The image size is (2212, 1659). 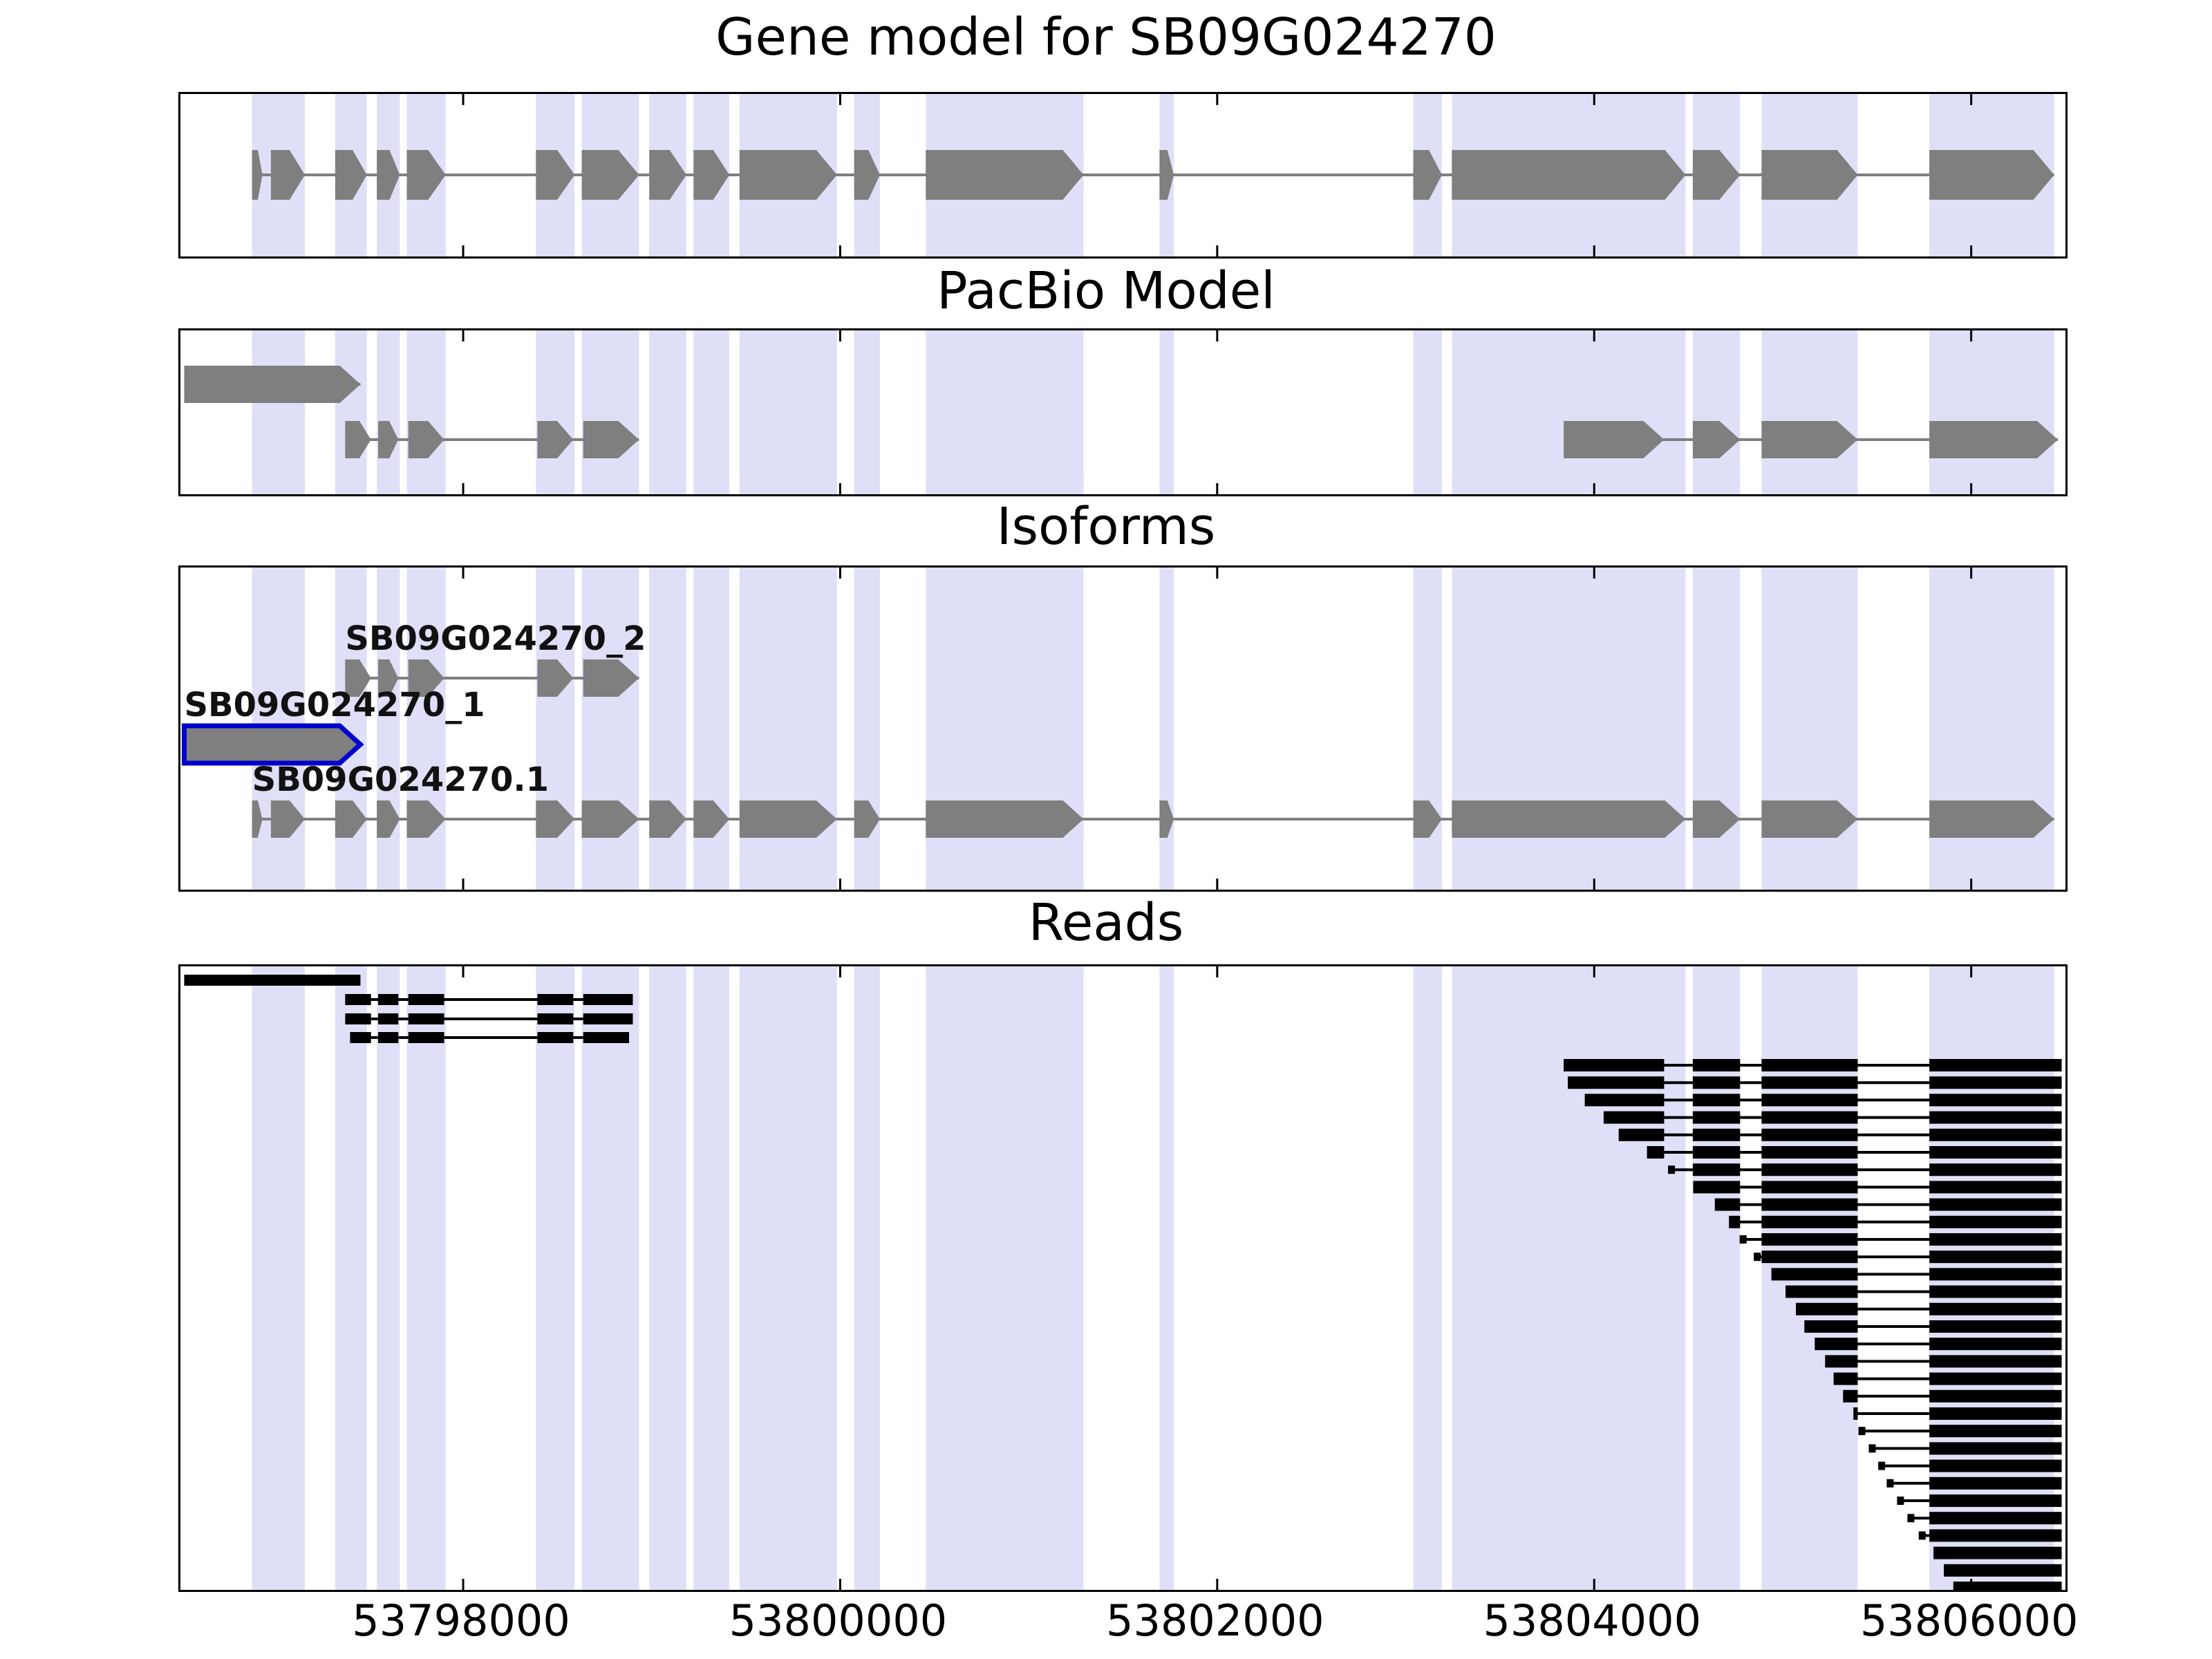 What do you see at coordinates (1121, 412) in the screenshot?
I see `pacbio-plot` at bounding box center [1121, 412].